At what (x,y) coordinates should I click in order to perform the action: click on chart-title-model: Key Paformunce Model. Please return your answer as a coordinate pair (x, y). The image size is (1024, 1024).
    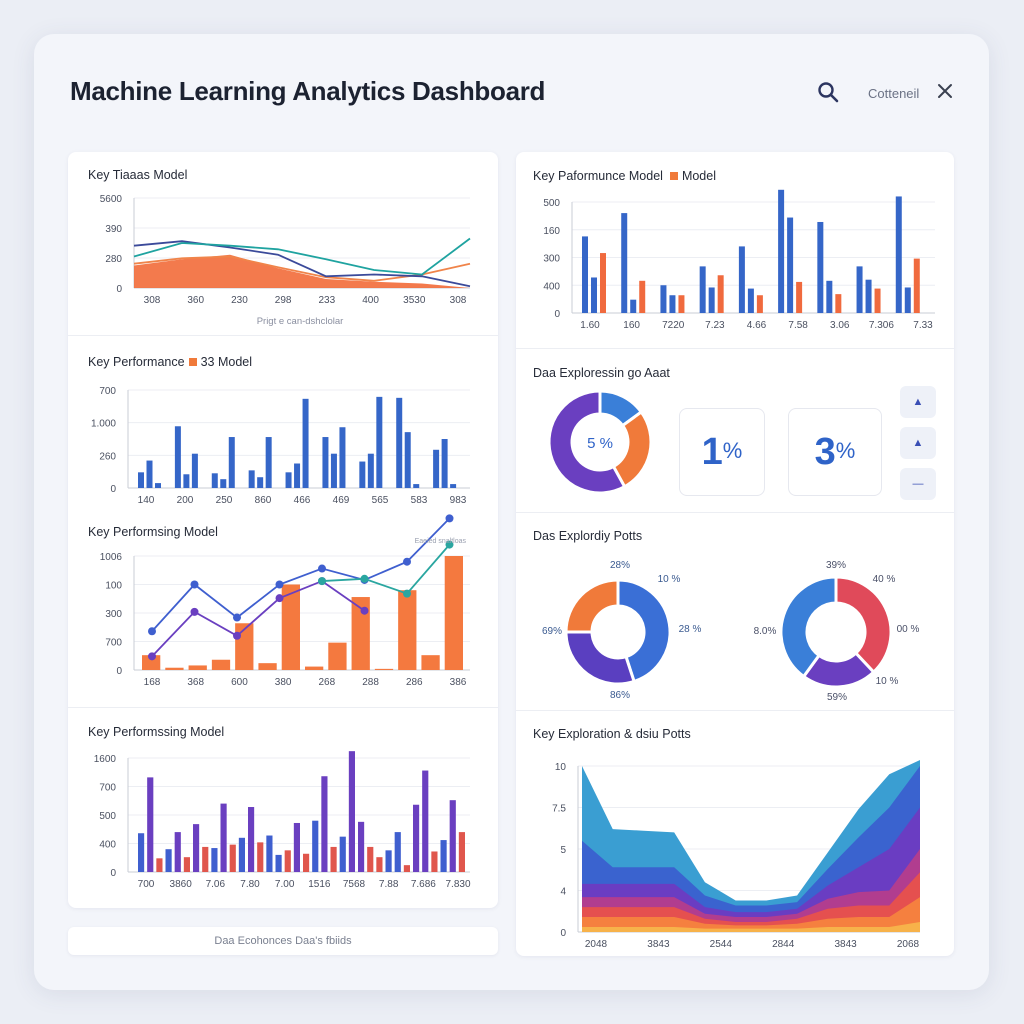
    Looking at the image, I should click on (598, 176).